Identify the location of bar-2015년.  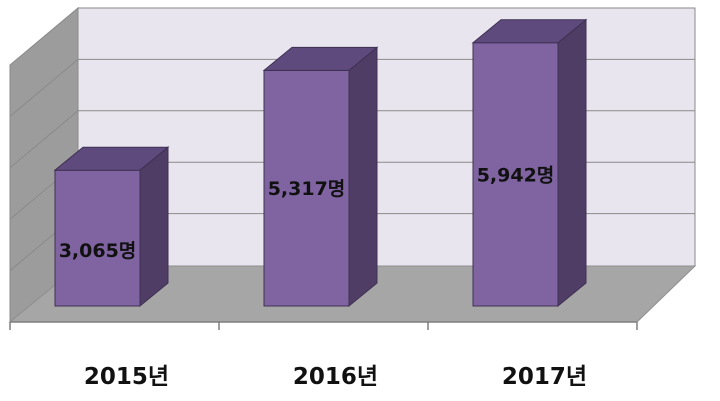
(97, 238).